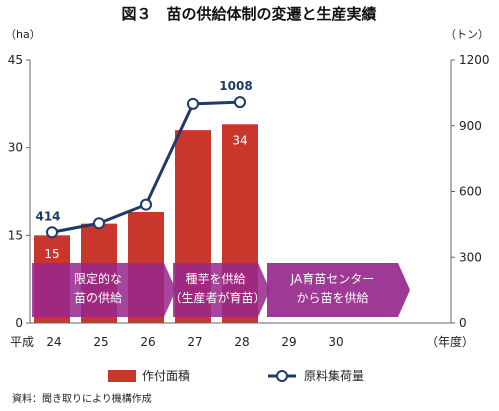 The height and width of the screenshot is (411, 499). Describe the element at coordinates (100, 342) in the screenshot. I see `x-tick-25: 25` at that location.